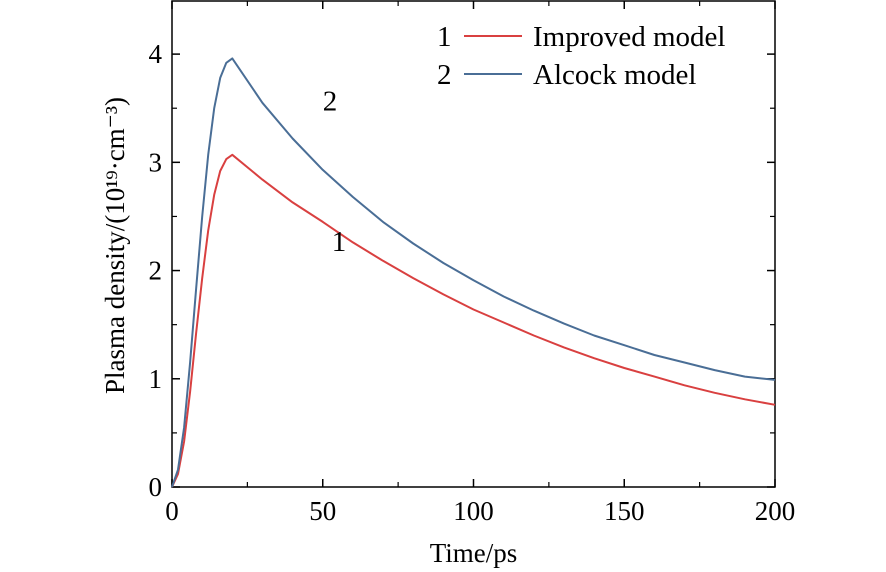  I want to click on x-axis-title: Time/ps, so click(474, 553).